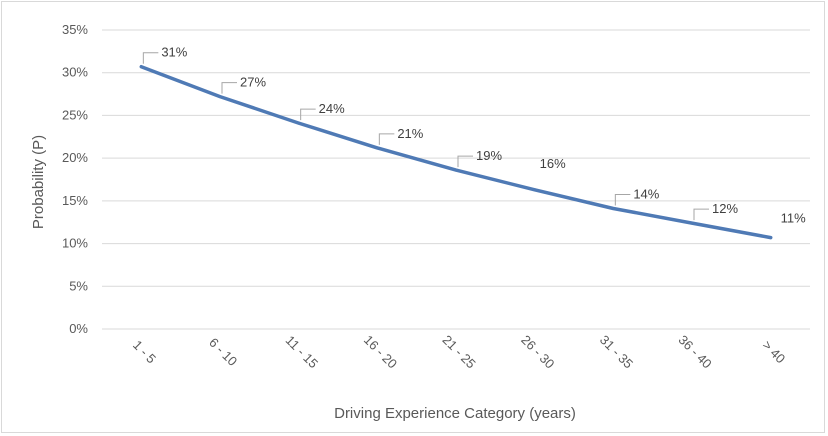 The width and height of the screenshot is (828, 436). What do you see at coordinates (616, 351) in the screenshot?
I see `x-tick-label: 31 - 35` at bounding box center [616, 351].